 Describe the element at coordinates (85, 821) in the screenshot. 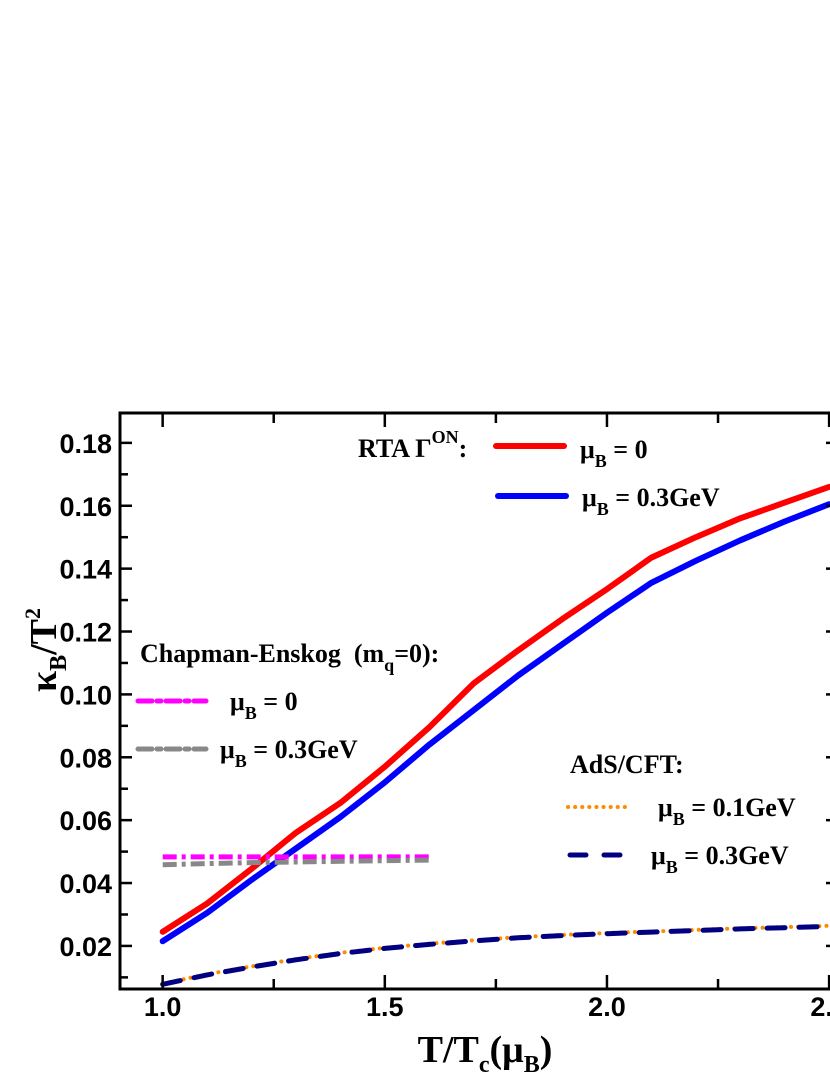

I see `y-tick-label: 0.06` at that location.